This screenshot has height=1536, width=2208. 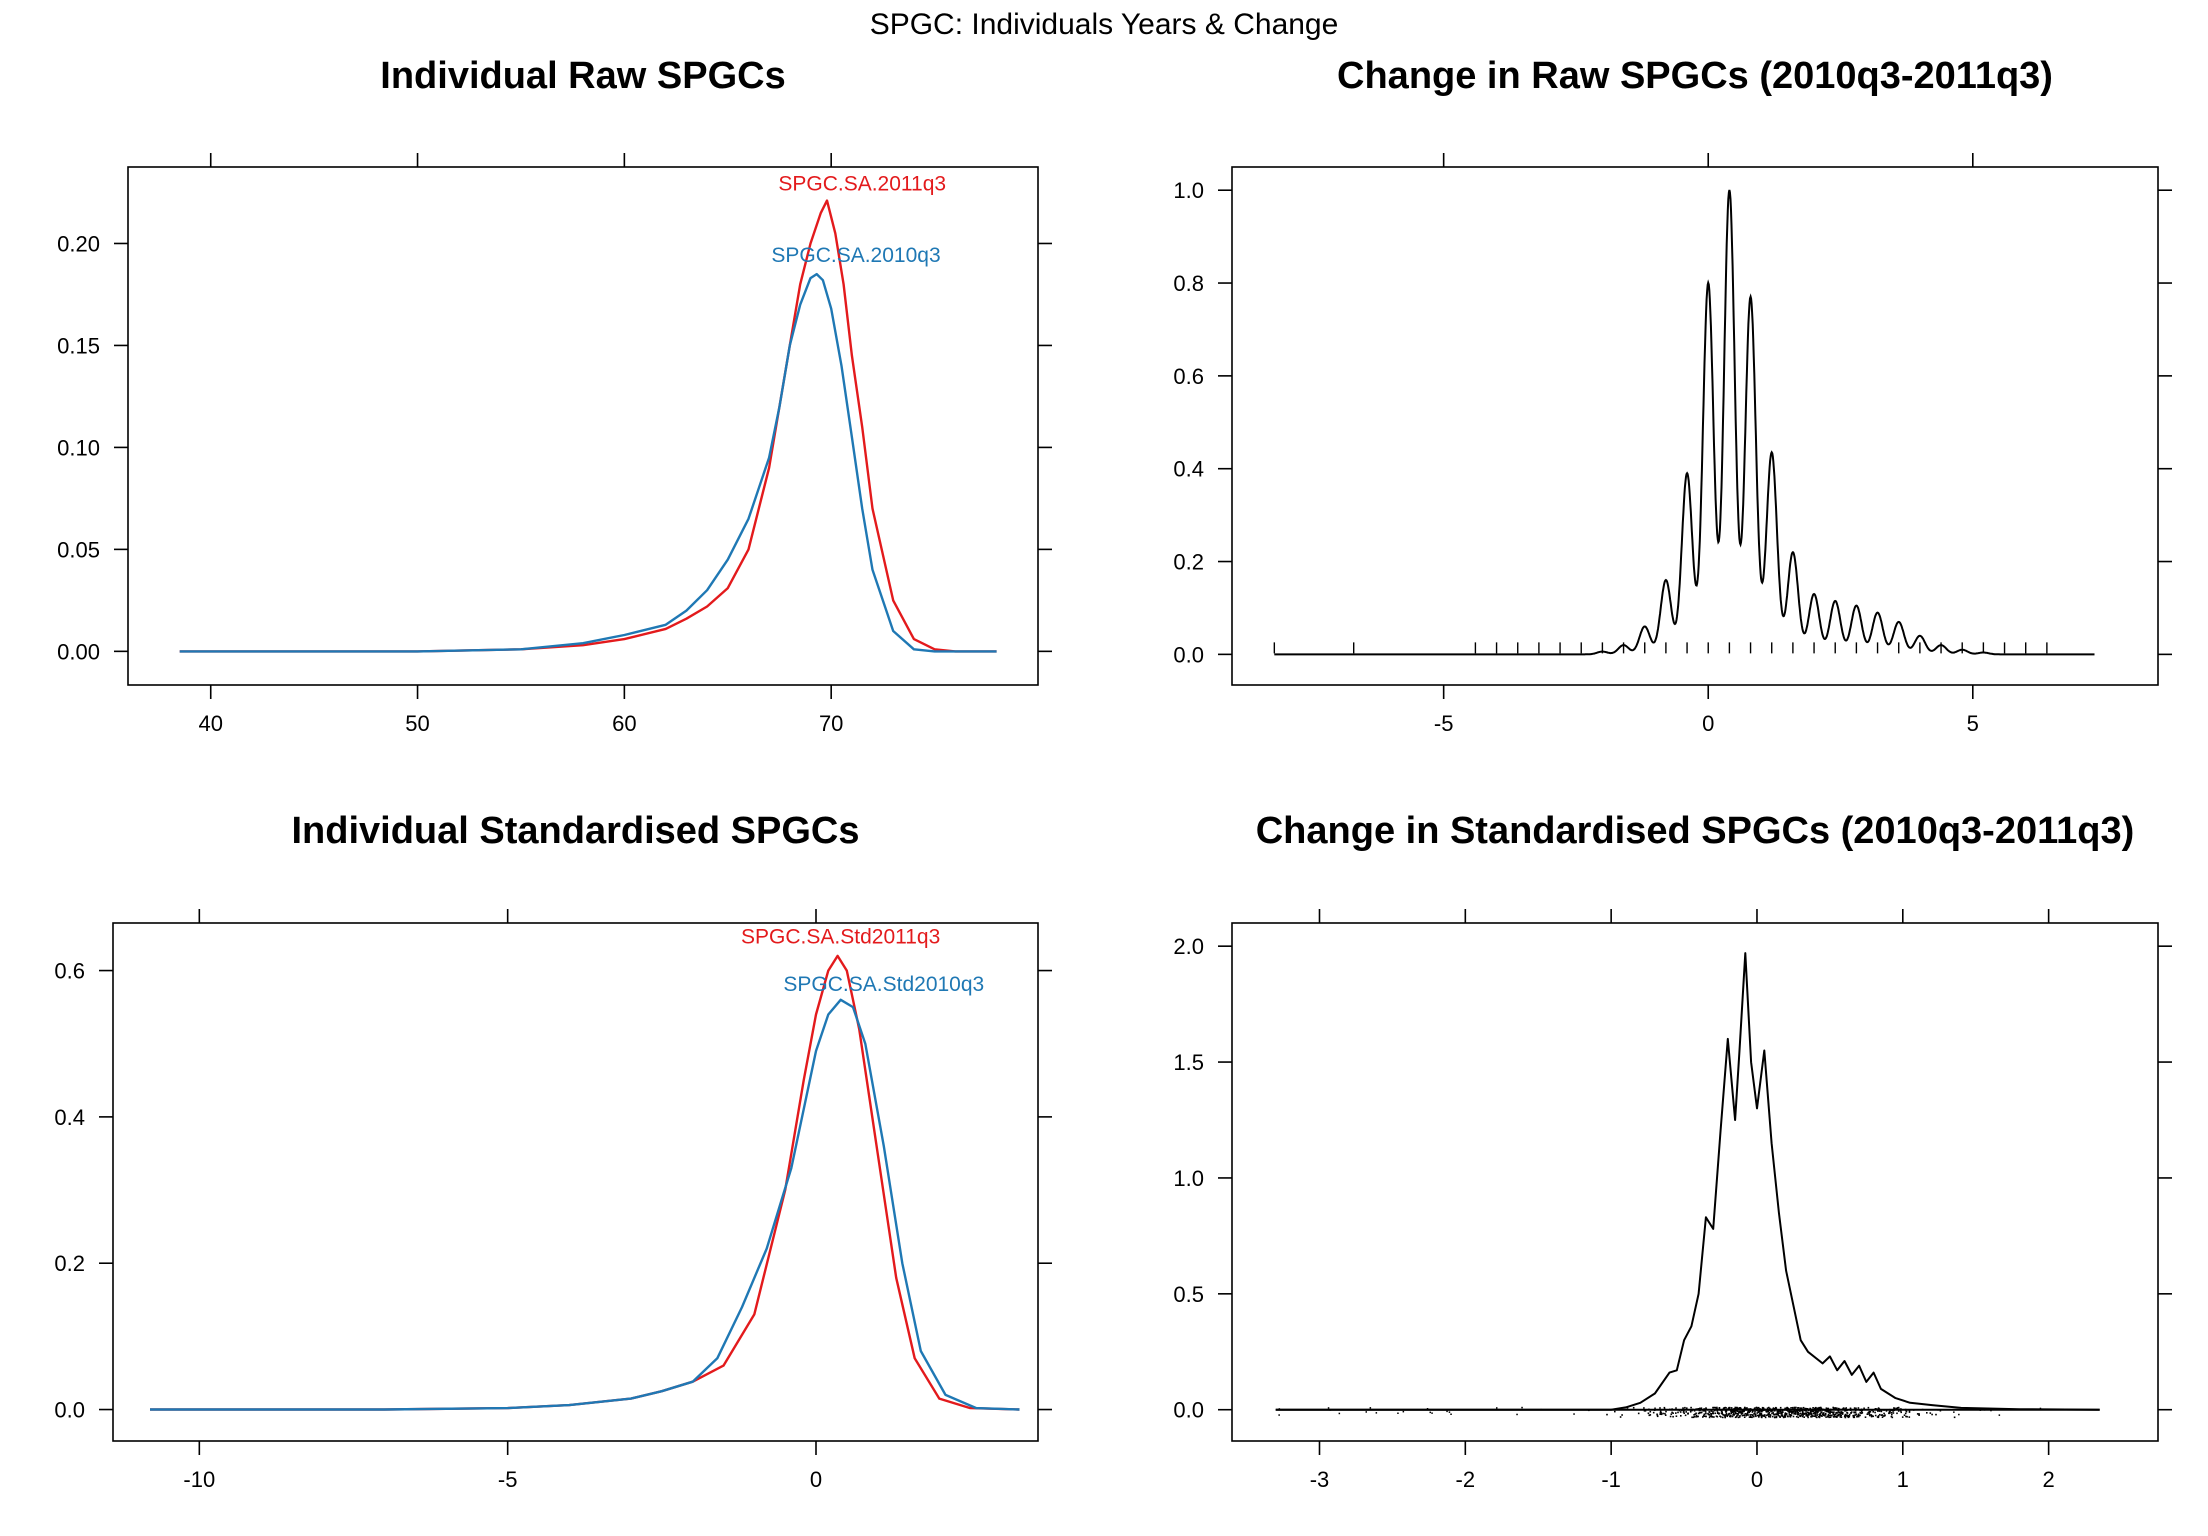 I want to click on series-label: SPGC.SA.2011q3, so click(x=862, y=183).